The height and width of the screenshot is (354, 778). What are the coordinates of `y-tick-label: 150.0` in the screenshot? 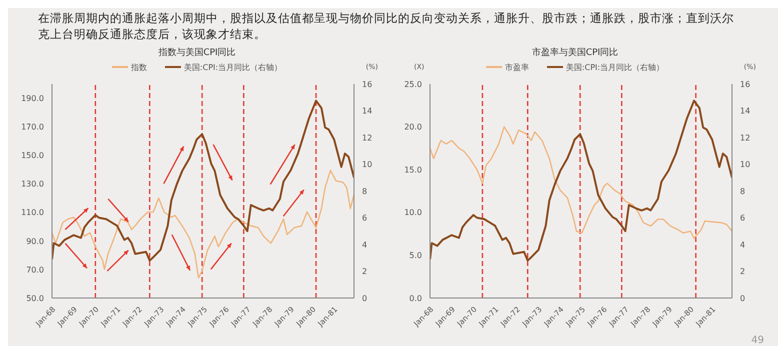 It's located at (32, 155).